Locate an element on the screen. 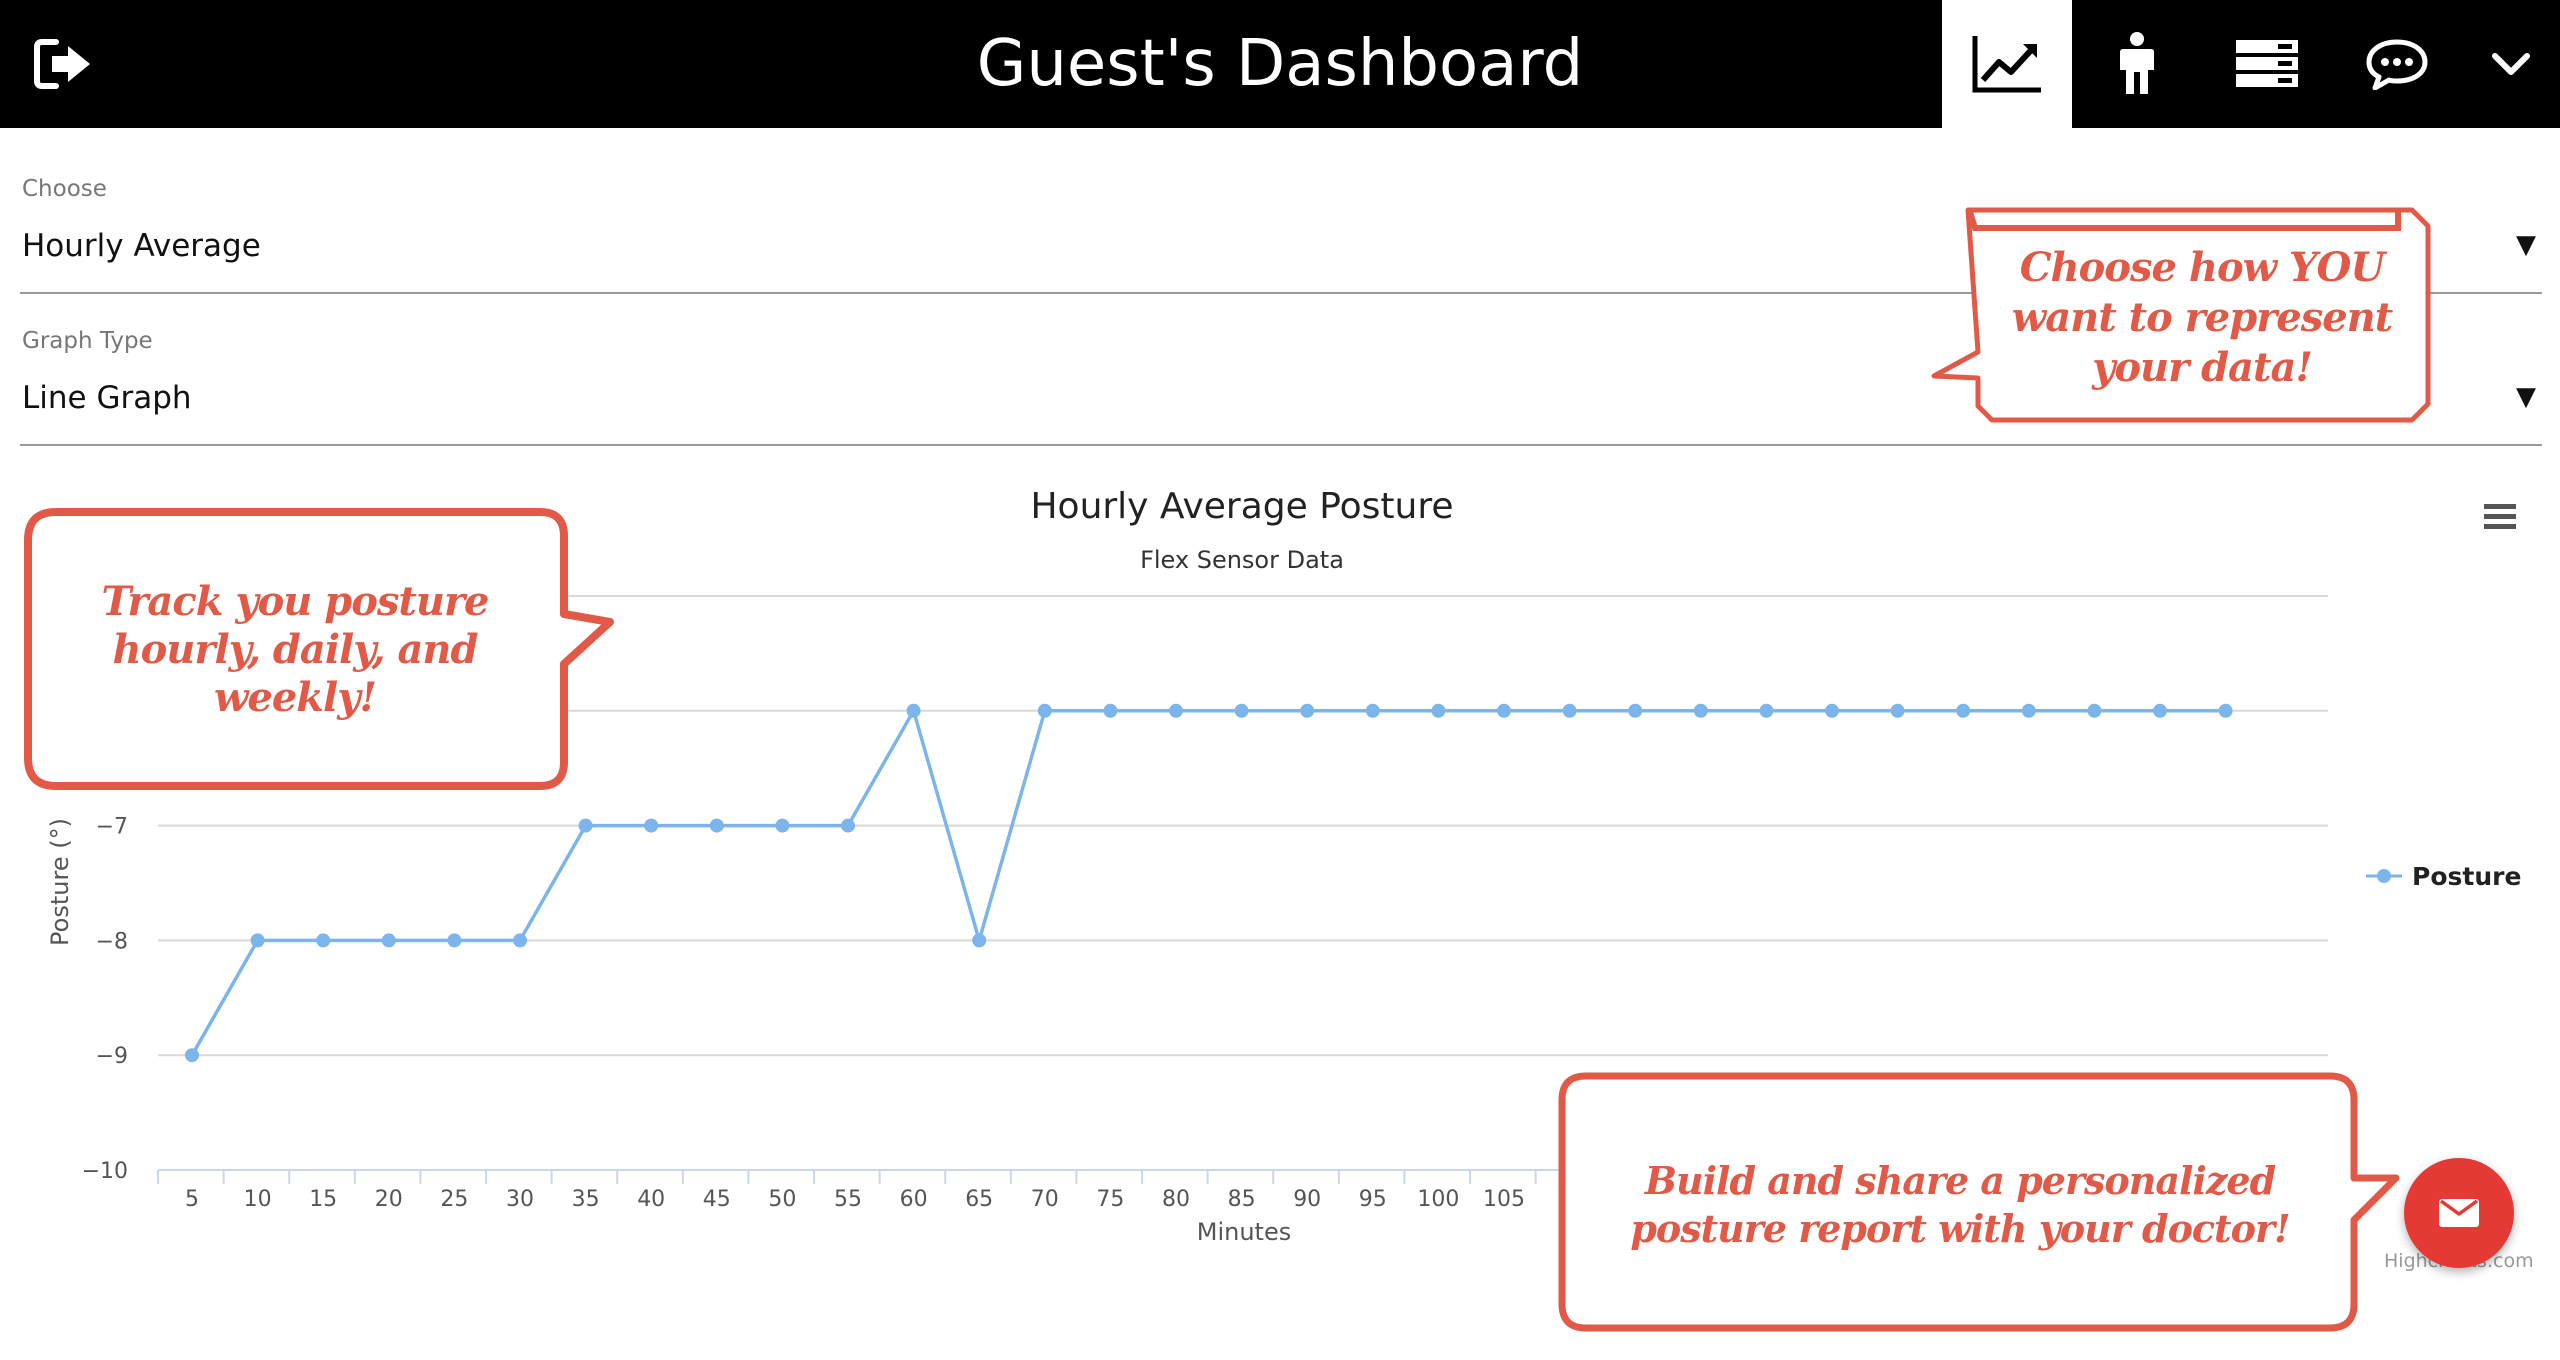  logout-icon is located at coordinates (64, 64).